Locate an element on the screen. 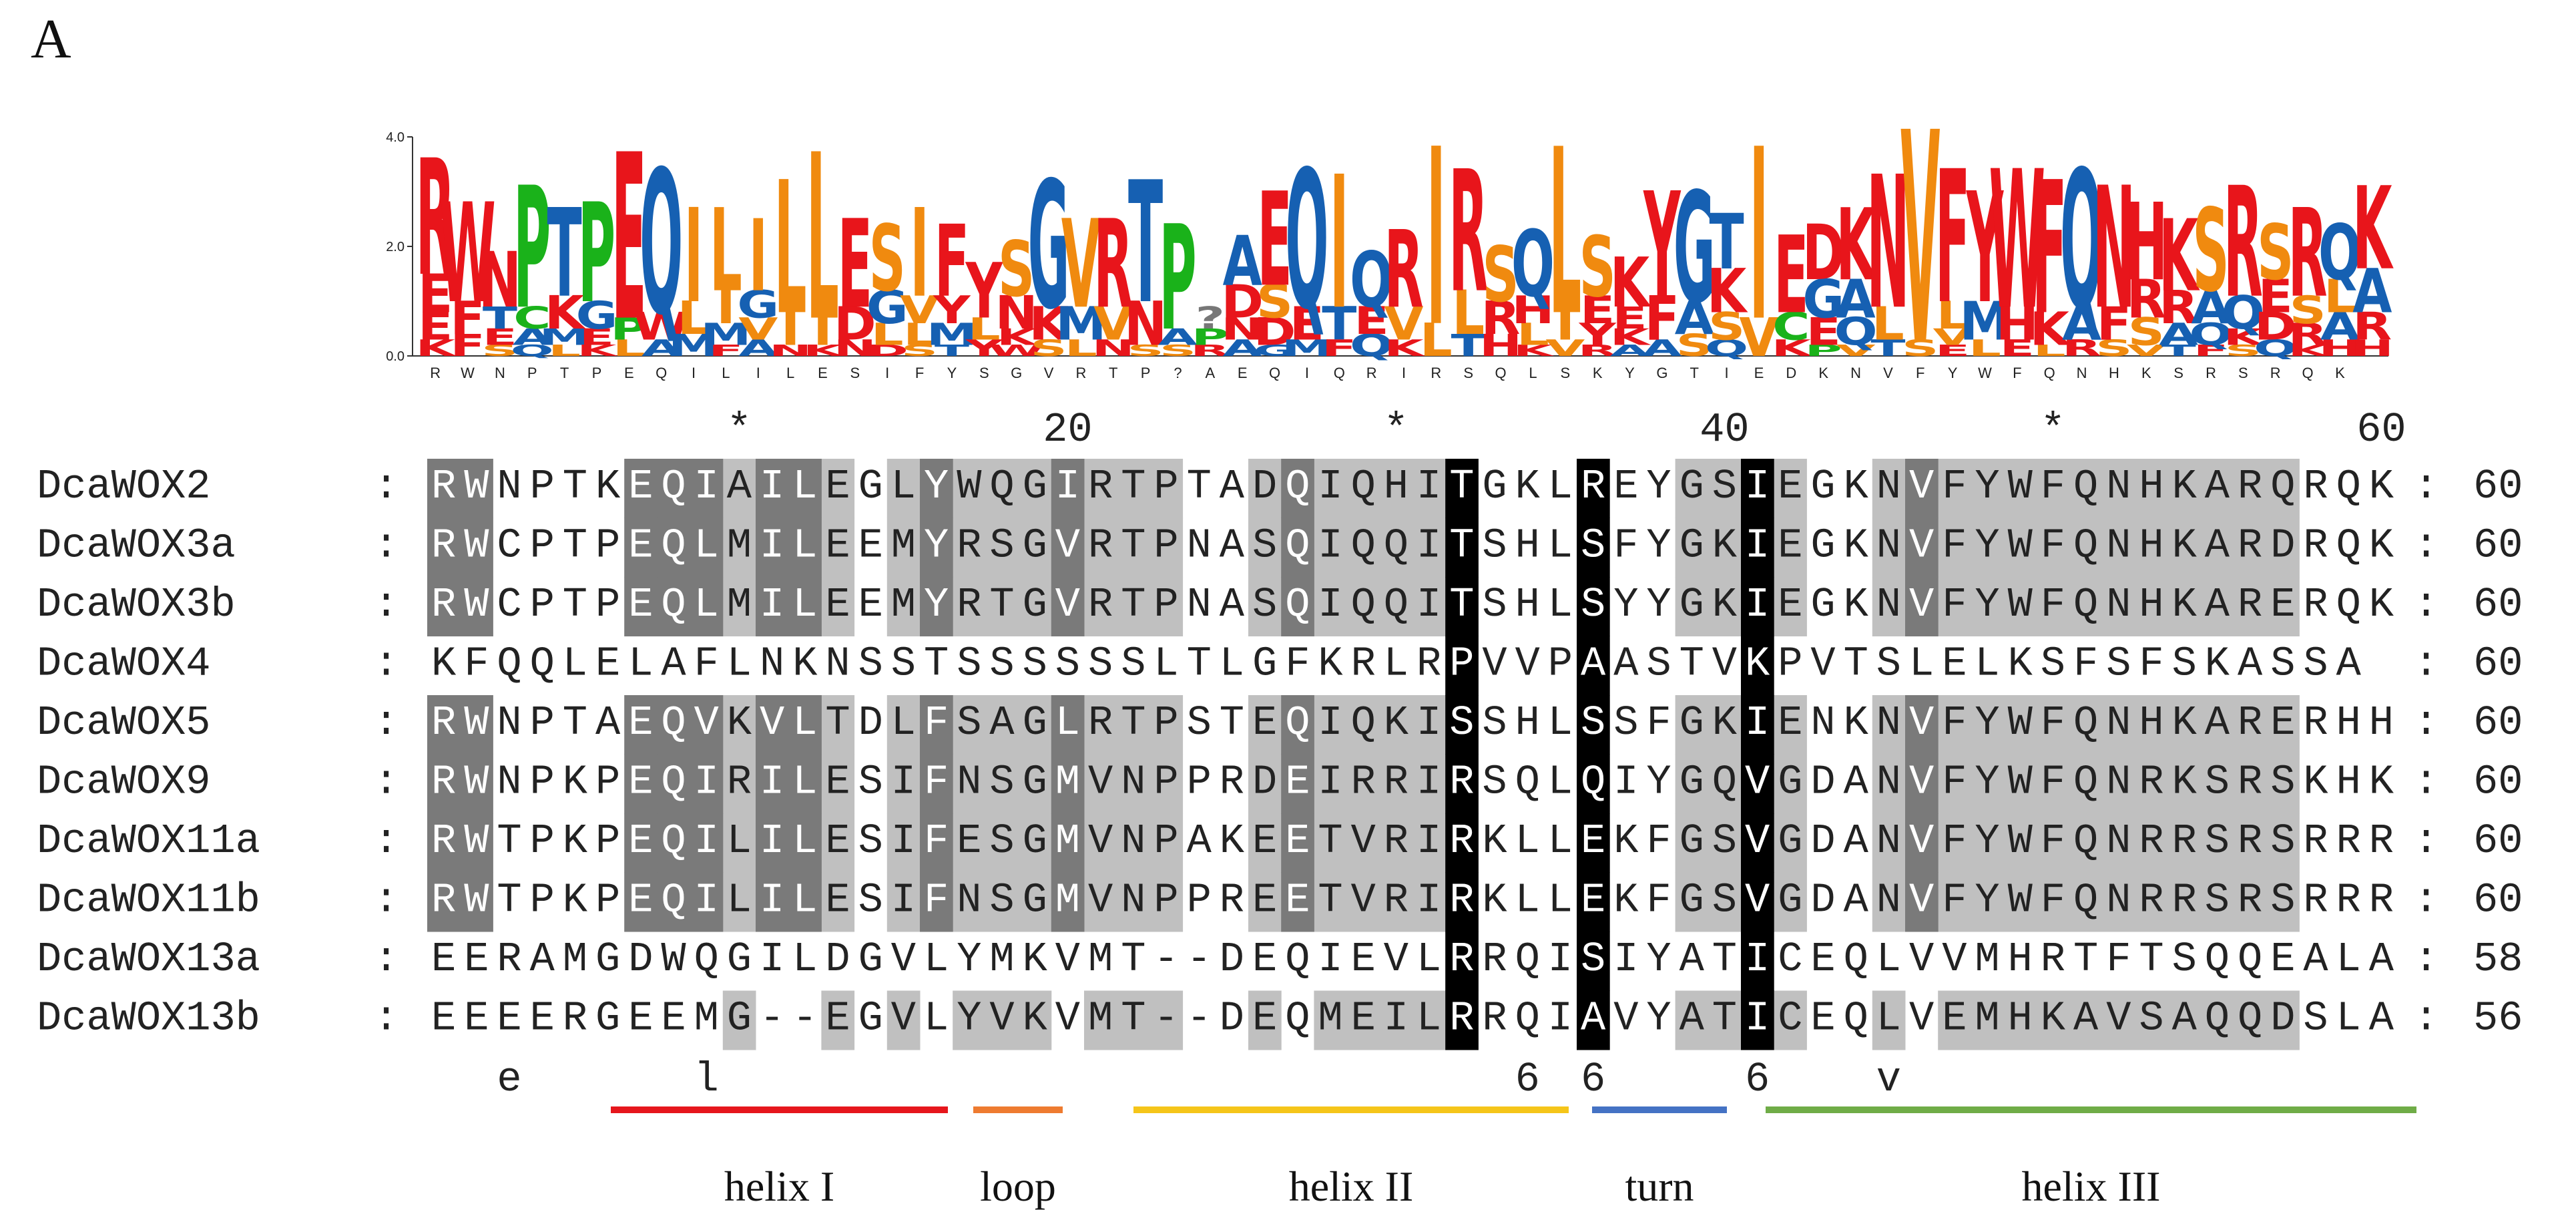 The image size is (2576, 1220). residue: D is located at coordinates (837, 959).